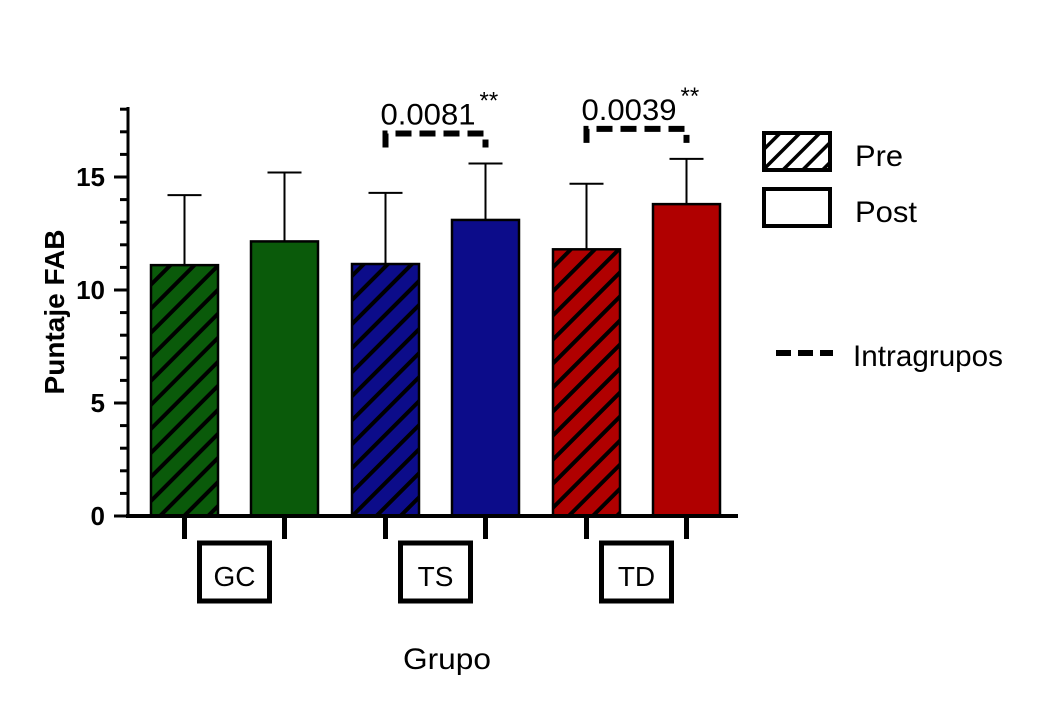 The image size is (1037, 708). What do you see at coordinates (184, 390) in the screenshot?
I see `bar-gc-pre` at bounding box center [184, 390].